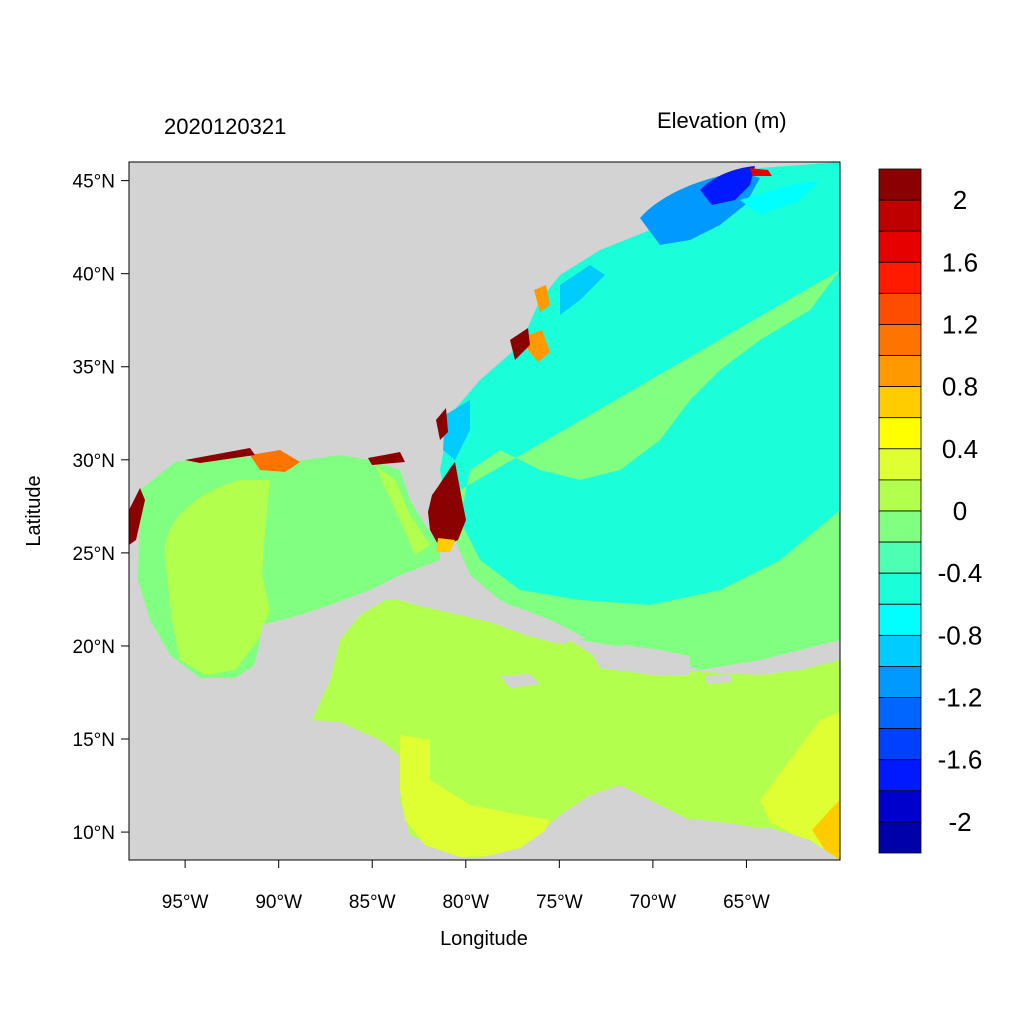 The width and height of the screenshot is (1024, 1024). Describe the element at coordinates (386, 458) in the screenshot. I see `panhandle-coast-surge` at that location.